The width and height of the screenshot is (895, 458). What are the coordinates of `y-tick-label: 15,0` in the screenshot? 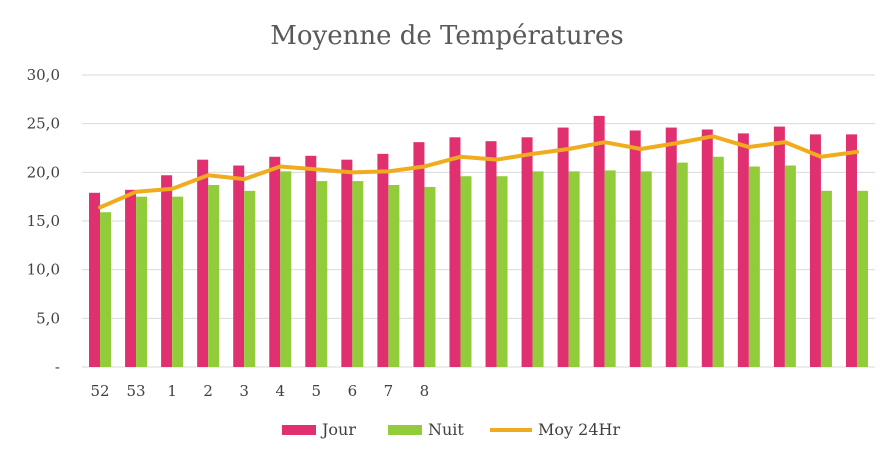 It's located at (43, 221).